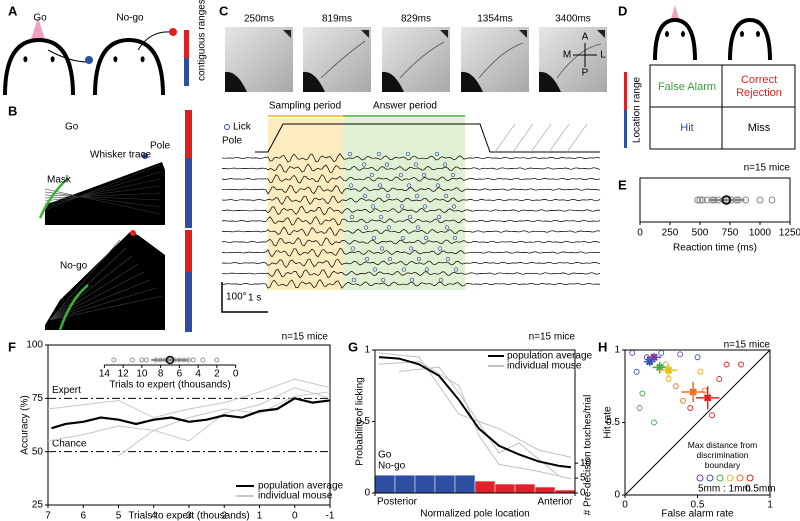 Image resolution: width=800 pixels, height=521 pixels. What do you see at coordinates (105, 374) in the screenshot?
I see `inset-tick-label: 14` at bounding box center [105, 374].